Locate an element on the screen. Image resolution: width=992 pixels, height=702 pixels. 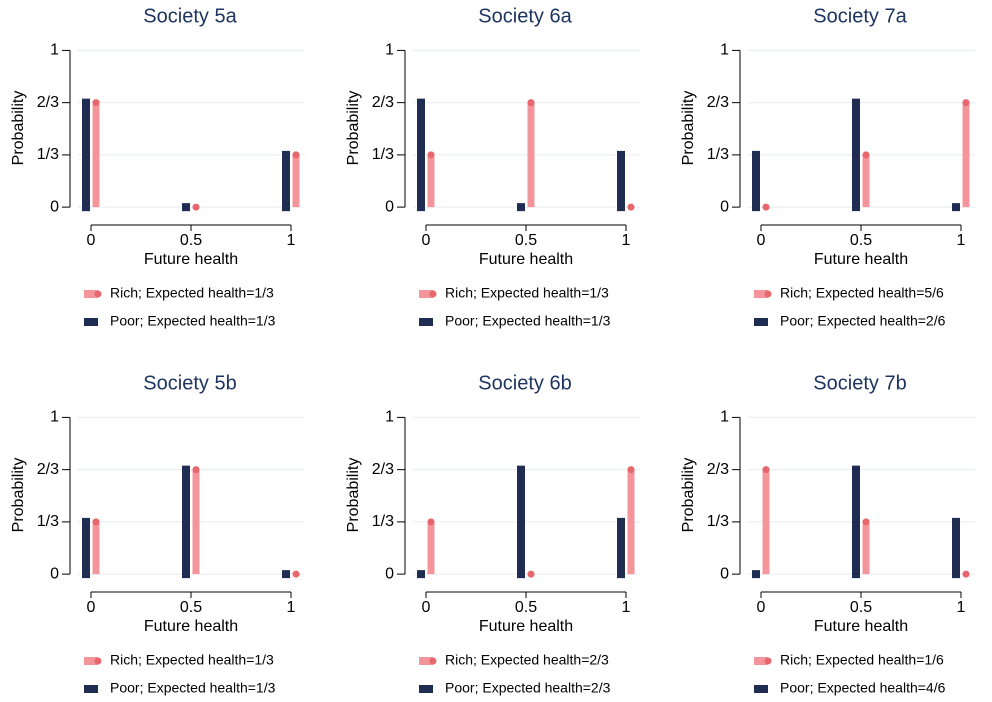
panel-title: Society 5a is located at coordinates (190, 16).